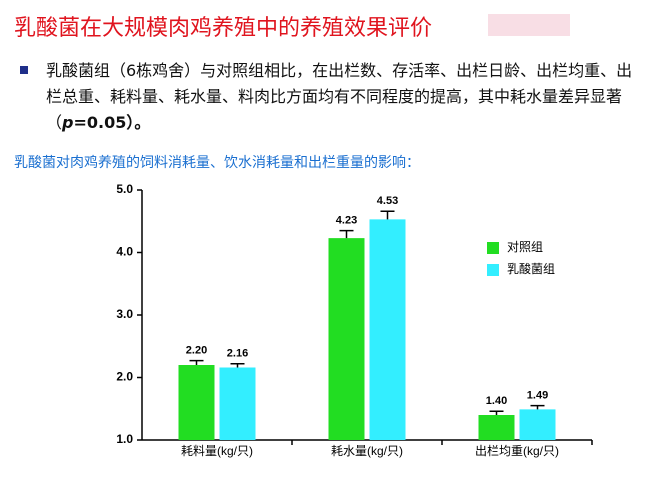  I want to click on y-tick-label: 5.0, so click(124, 189).